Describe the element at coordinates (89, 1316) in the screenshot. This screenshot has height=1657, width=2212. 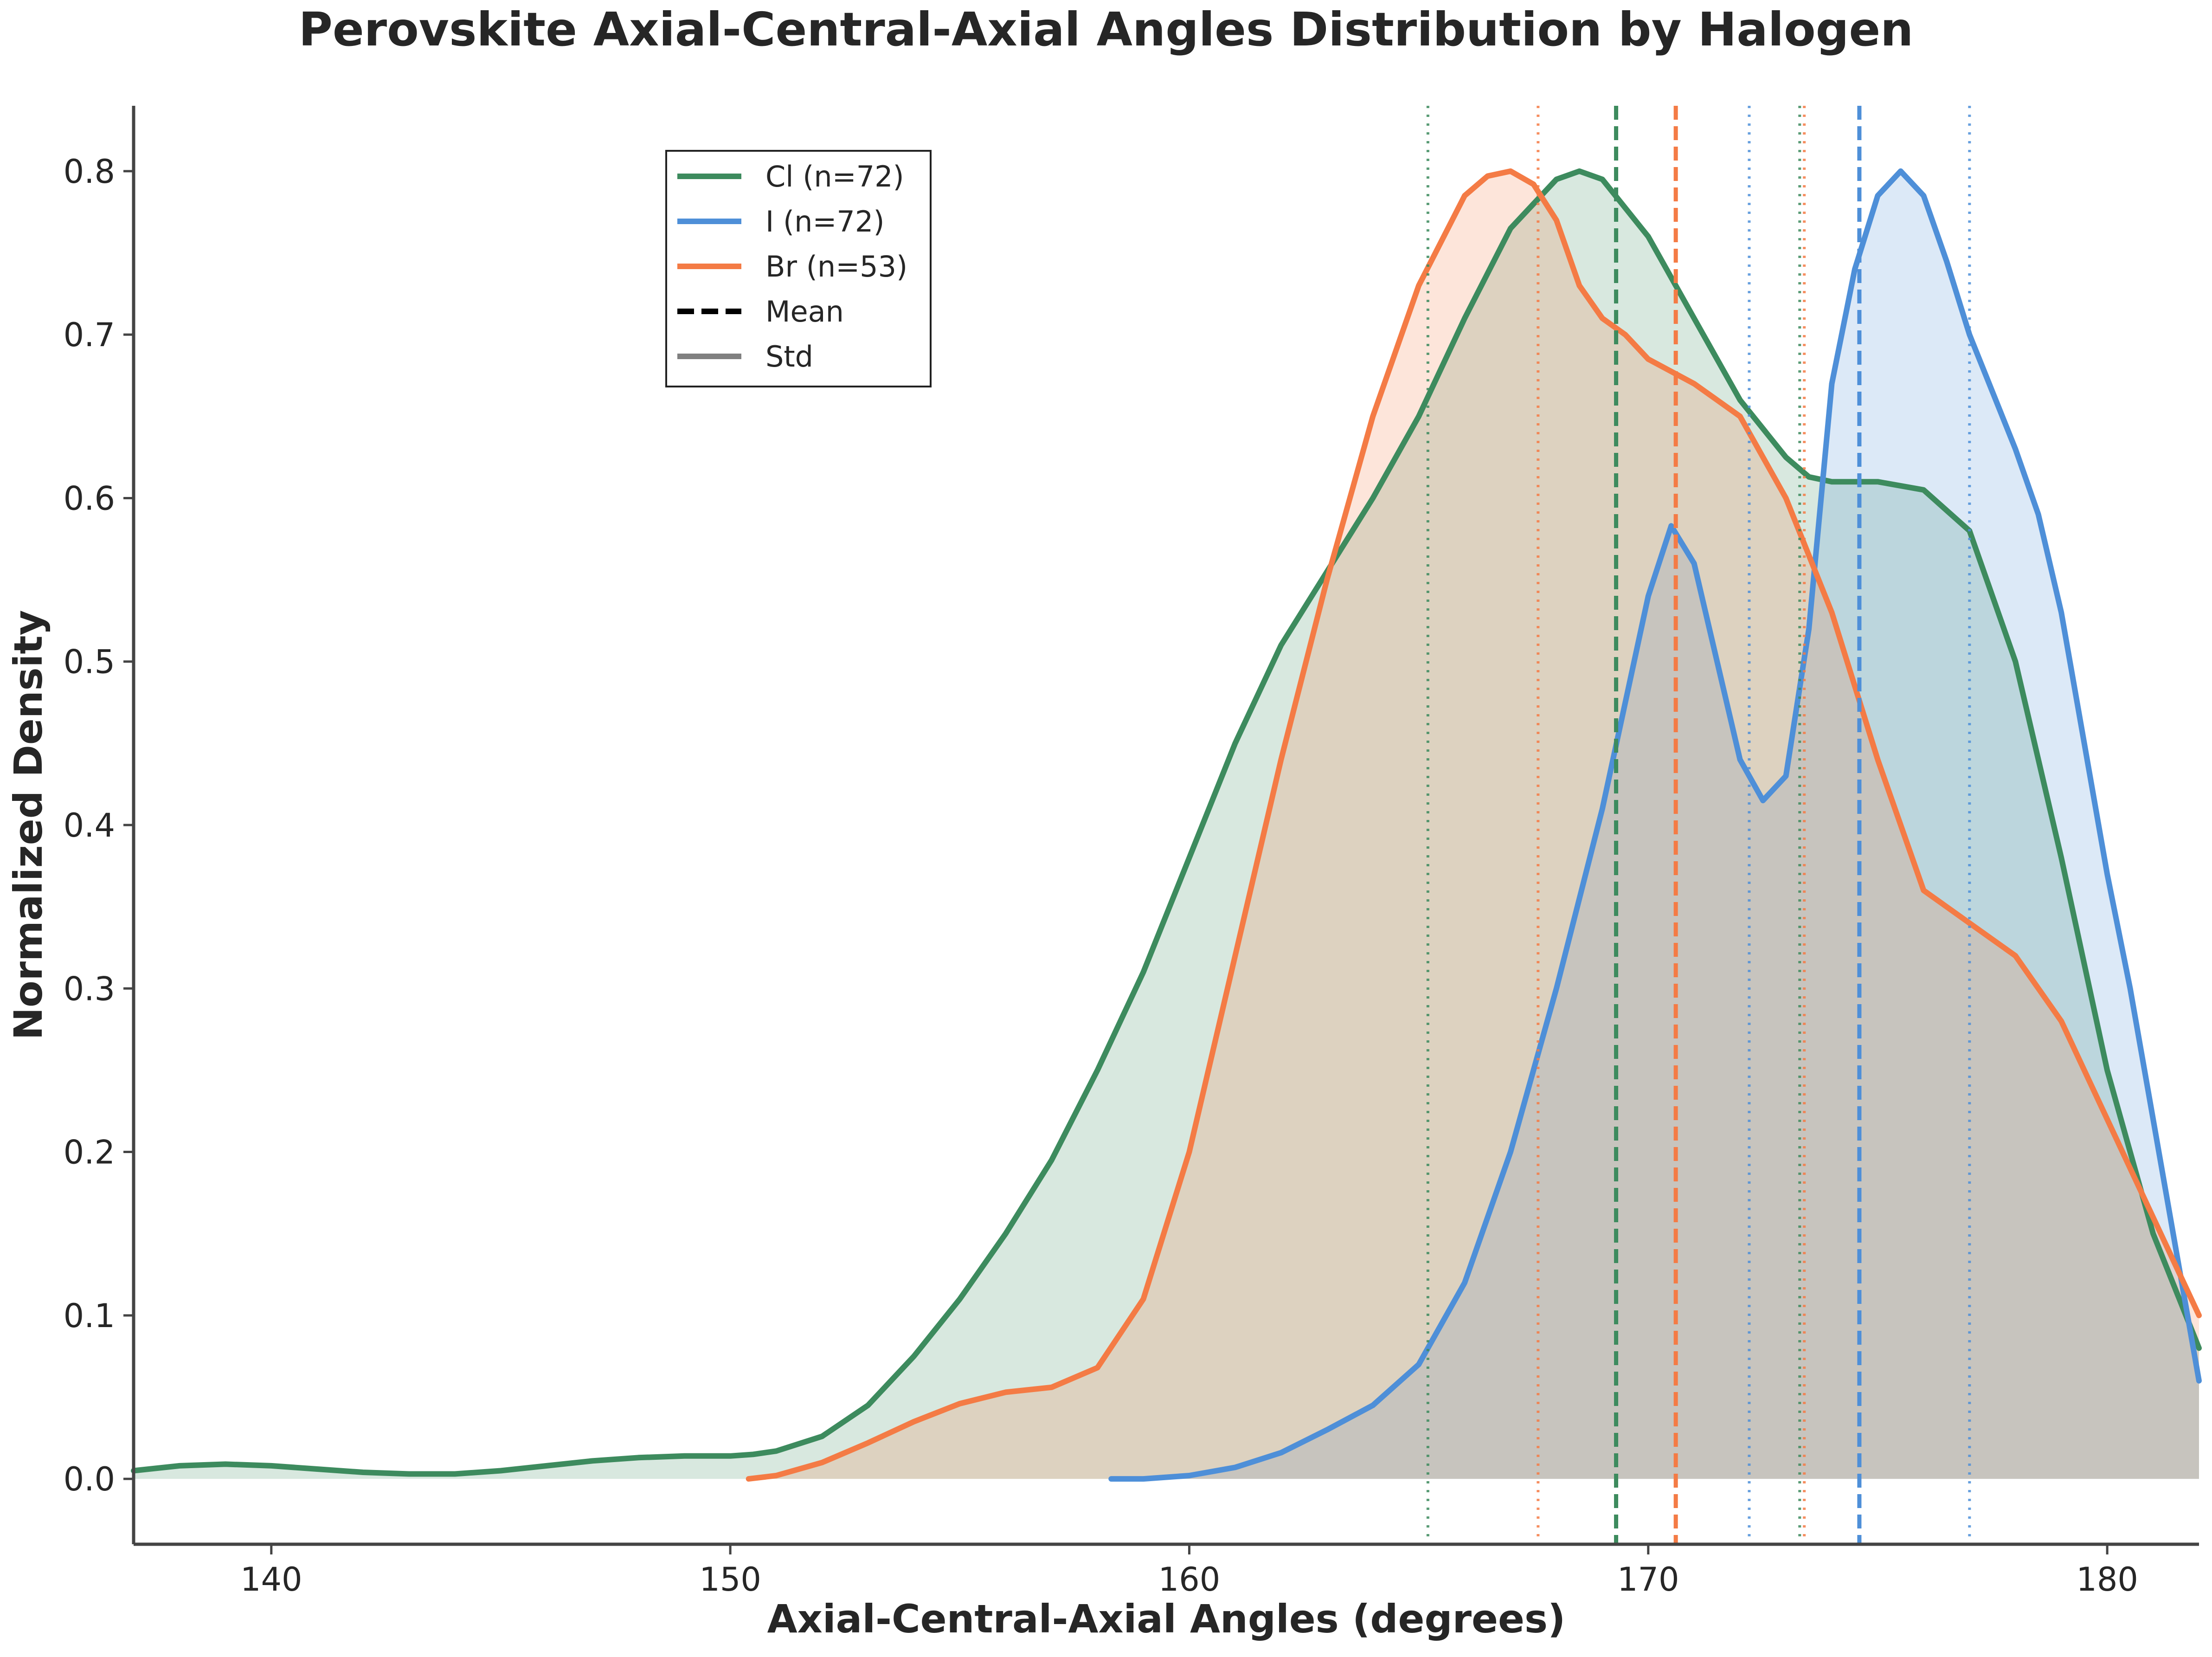
I see `y-tick-label: 0.1` at that location.